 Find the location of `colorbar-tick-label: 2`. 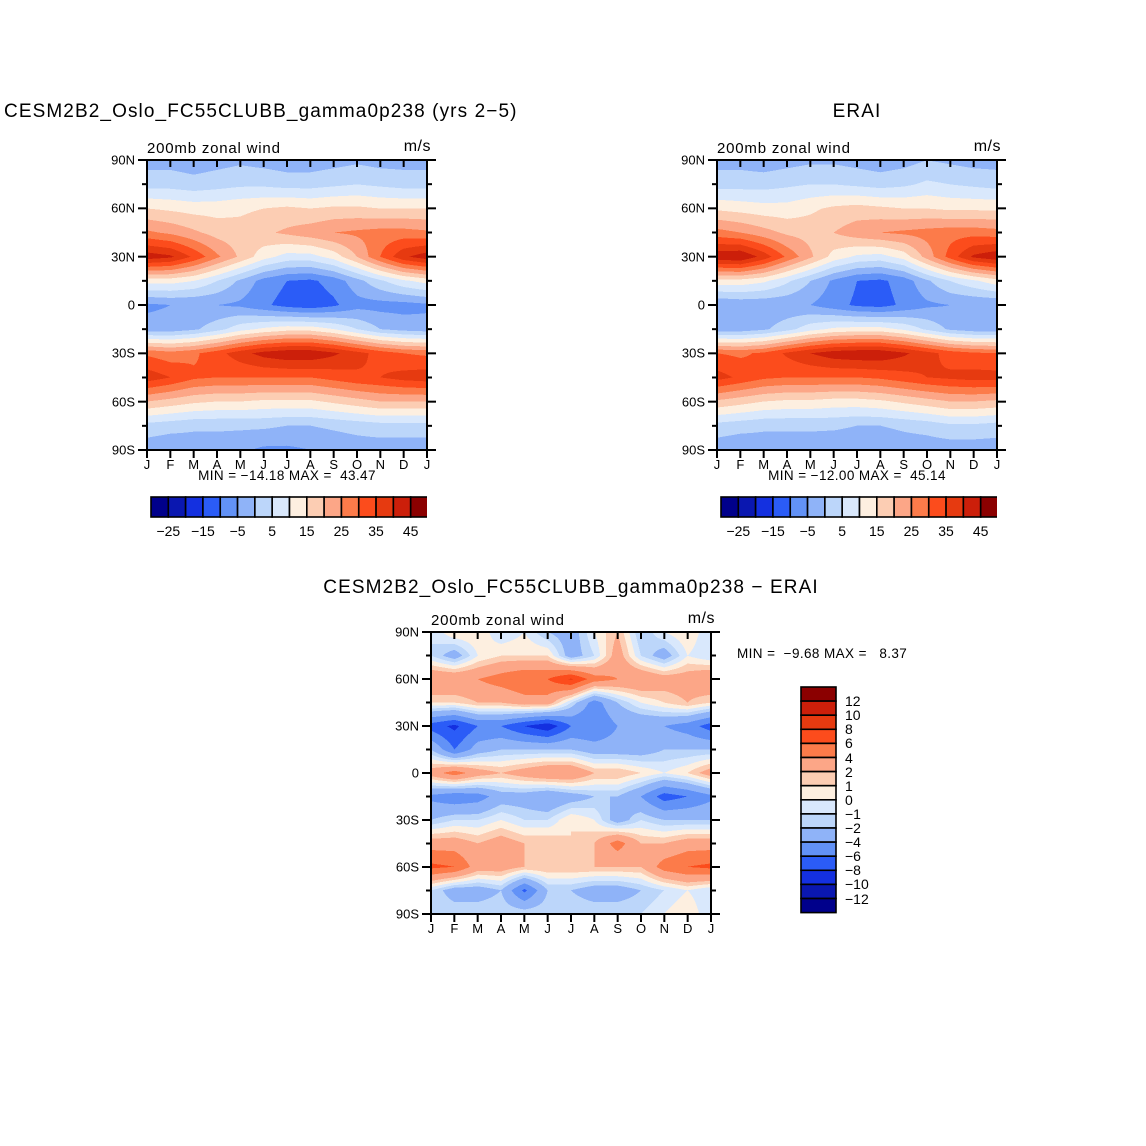

colorbar-tick-label: 2 is located at coordinates (849, 771).